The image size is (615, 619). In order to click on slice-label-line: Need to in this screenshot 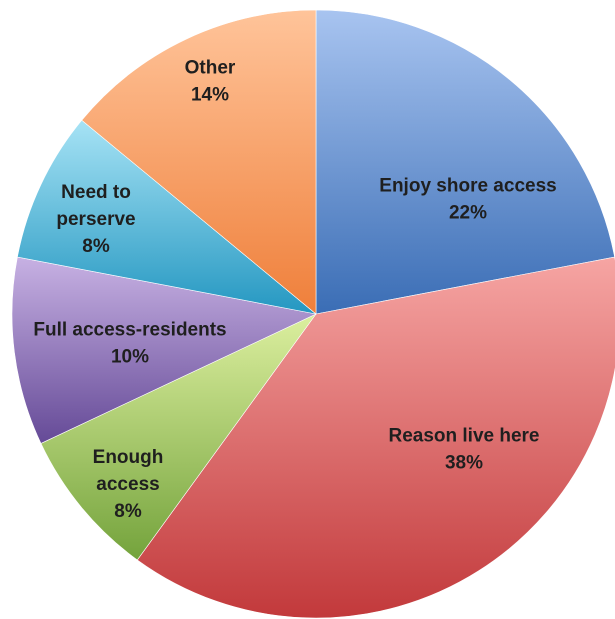, I will do `click(96, 192)`.